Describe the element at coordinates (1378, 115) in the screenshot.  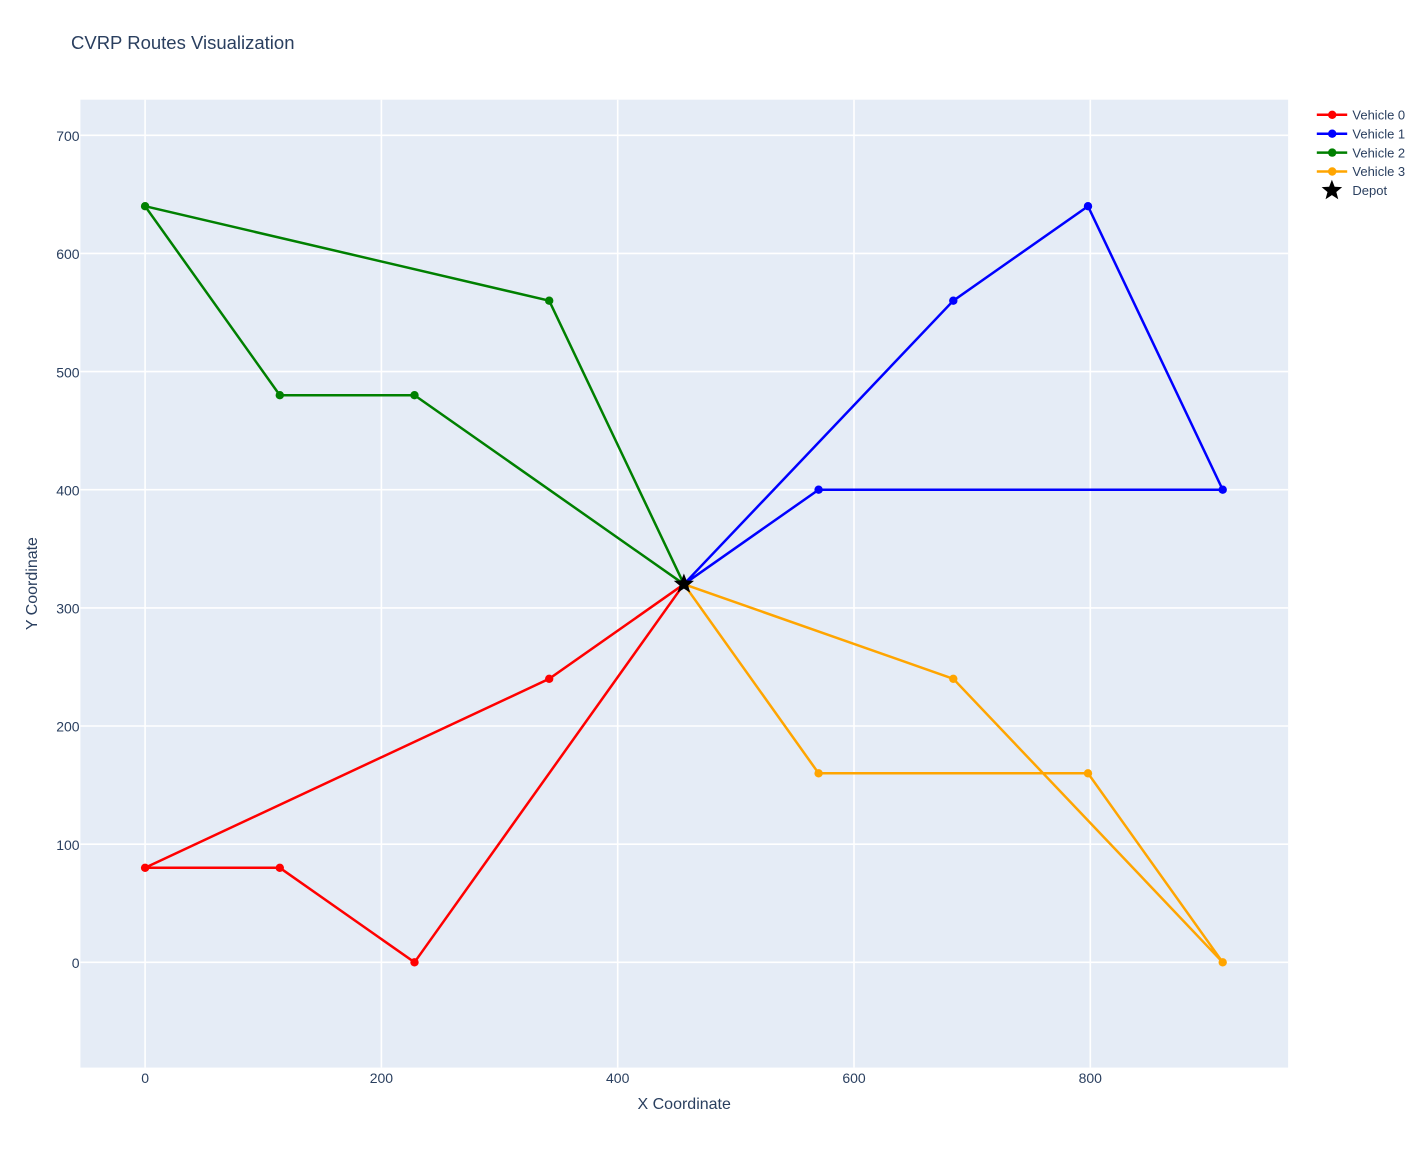
I see `svg-text: Vehicle 0` at that location.